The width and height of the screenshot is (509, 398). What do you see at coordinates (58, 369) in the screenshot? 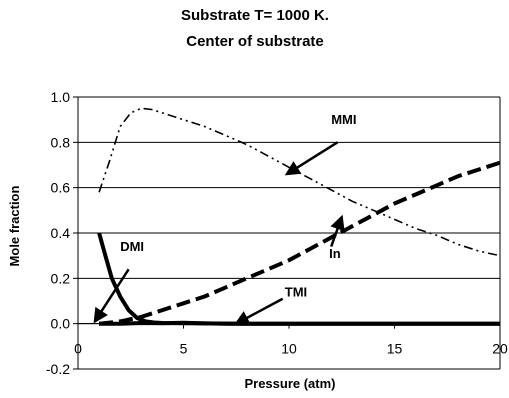
I see `y-tick-label: -0.2` at bounding box center [58, 369].